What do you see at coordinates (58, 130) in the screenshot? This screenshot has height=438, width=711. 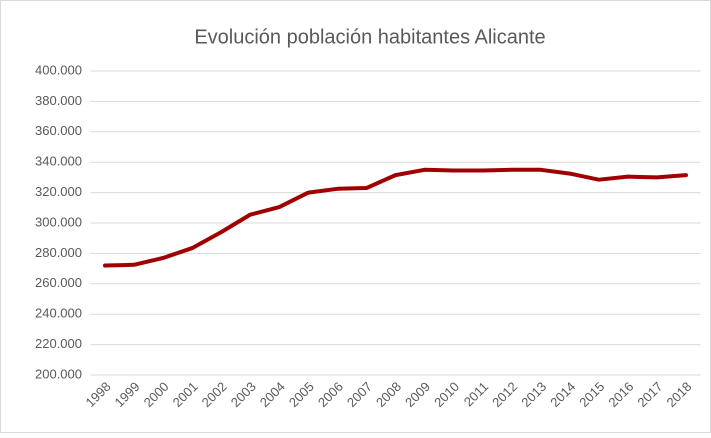 I see `y-tick-label: 360.000` at bounding box center [58, 130].